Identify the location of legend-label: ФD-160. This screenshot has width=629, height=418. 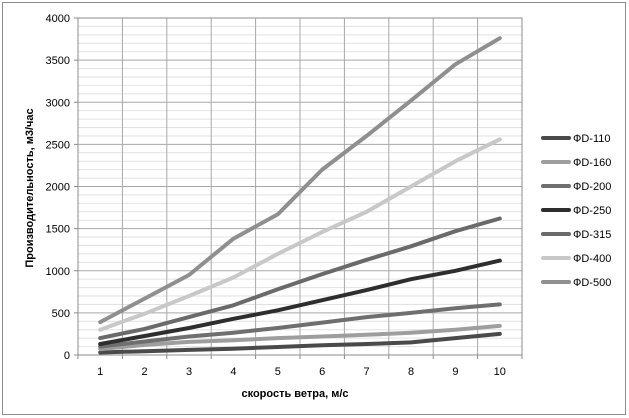
(592, 163).